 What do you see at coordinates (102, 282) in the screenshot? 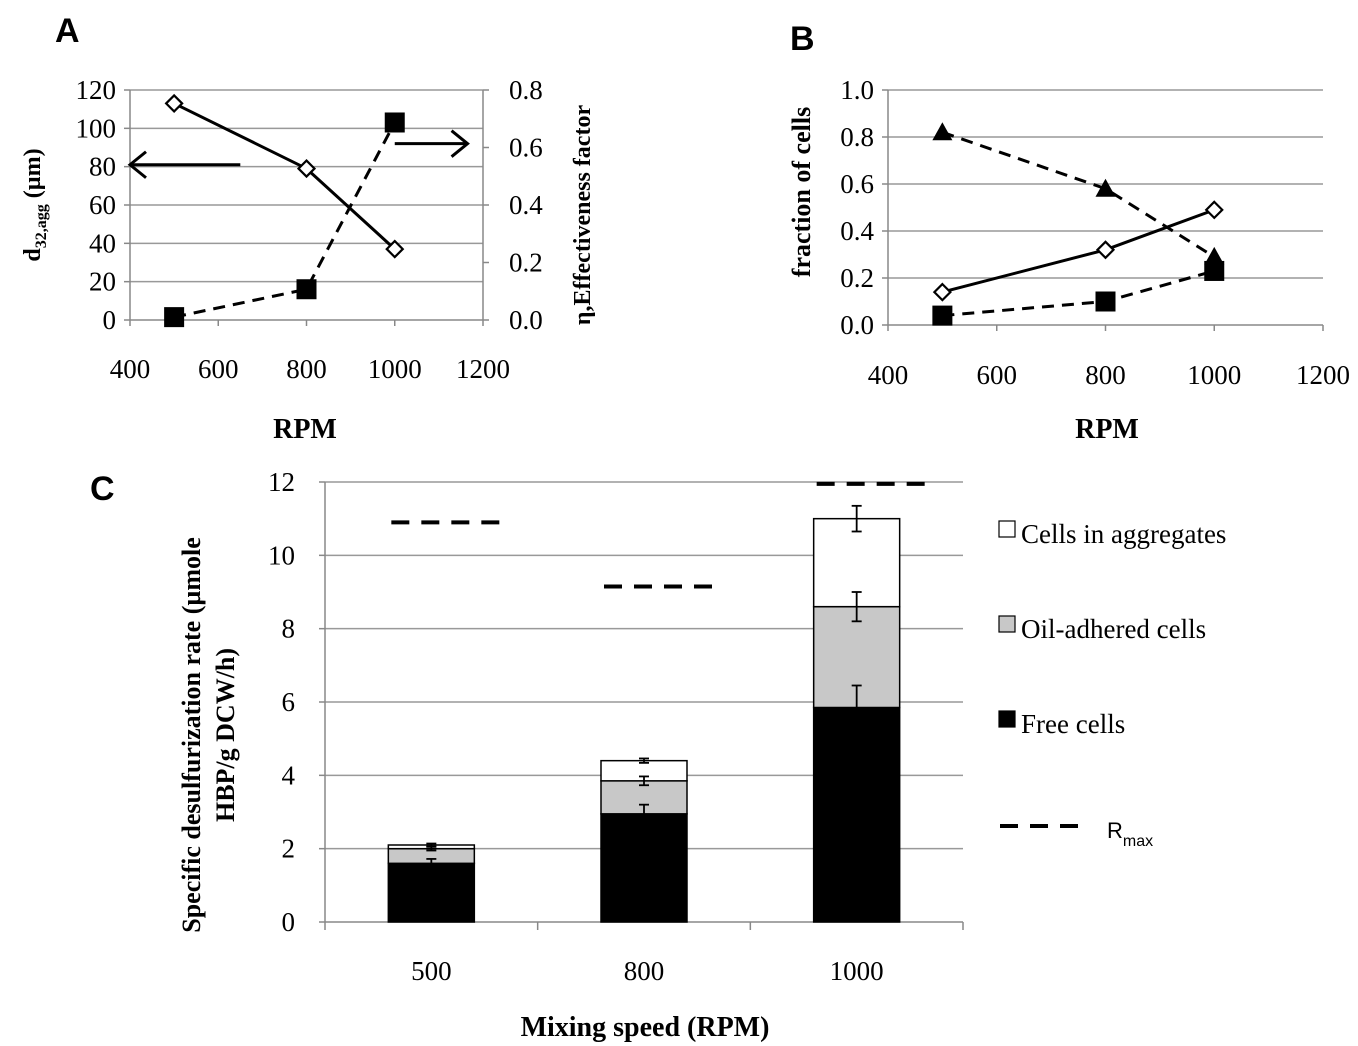
I see `panel-a-y-tick-label: 20` at bounding box center [102, 282].